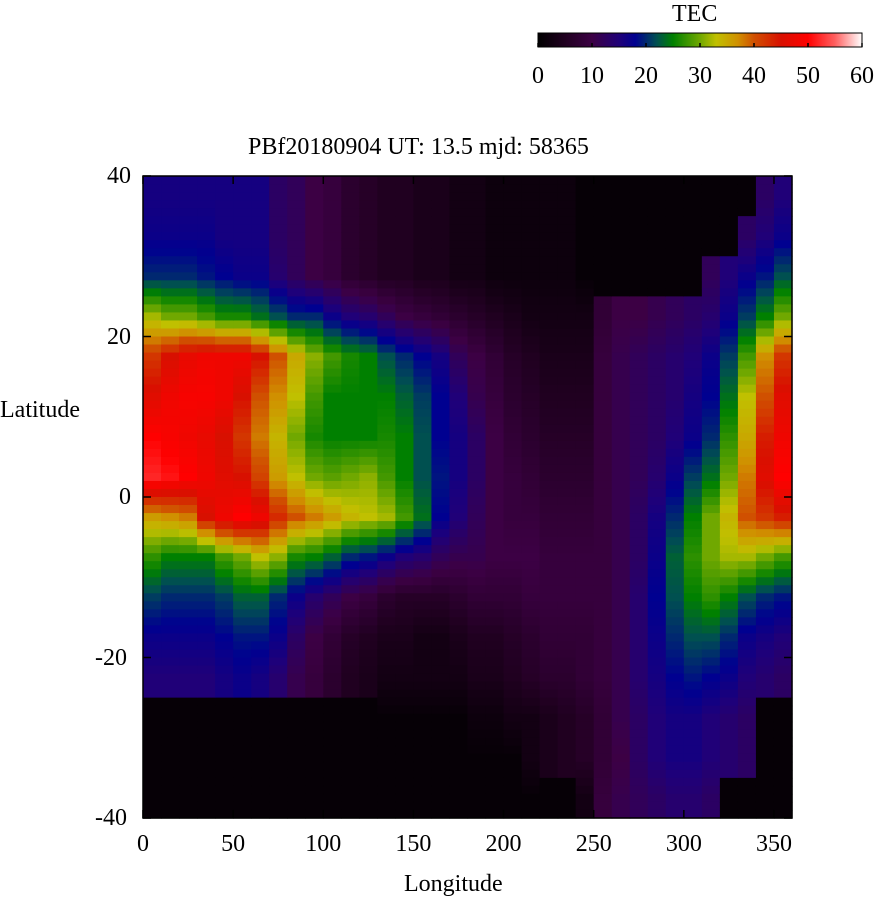  Describe the element at coordinates (862, 76) in the screenshot. I see `colorbar-tick-label: 60` at that location.